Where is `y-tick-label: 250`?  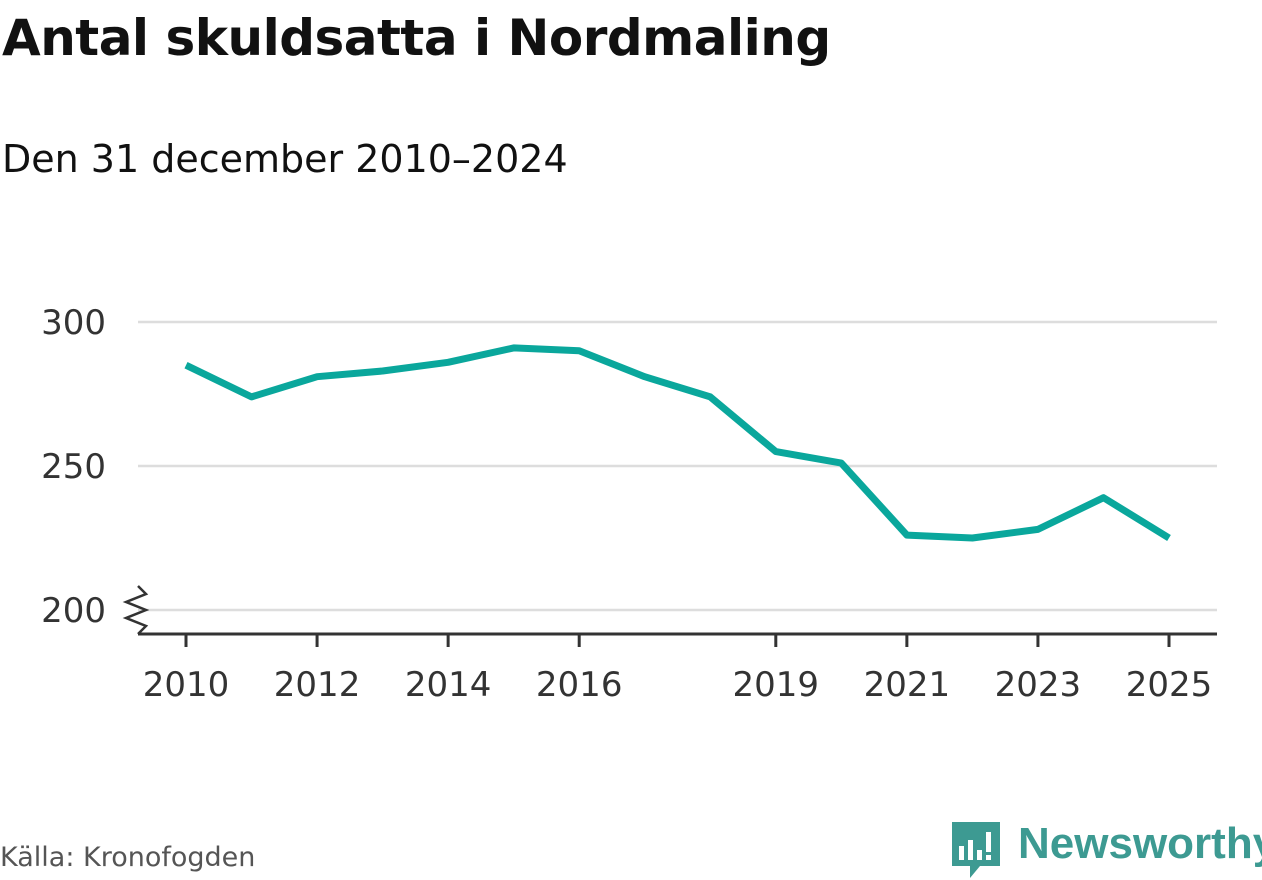
y-tick-label: 250 is located at coordinates (73, 467).